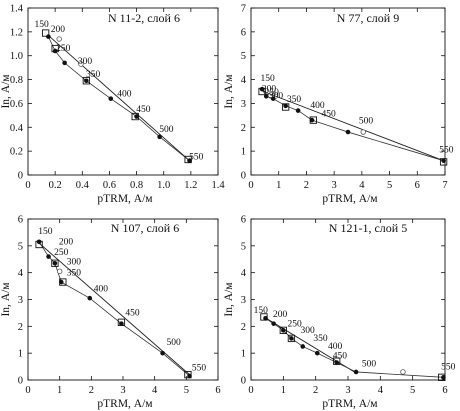  Describe the element at coordinates (55, 263) in the screenshot. I see `checkpoint-marker` at that location.